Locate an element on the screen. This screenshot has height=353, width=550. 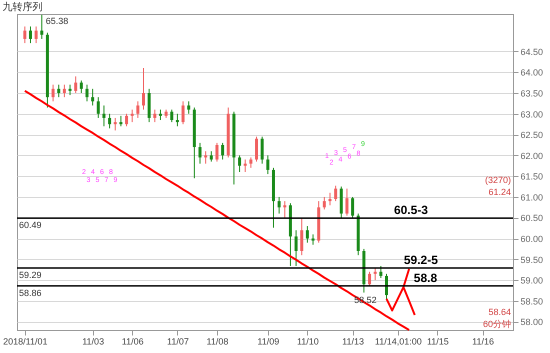
annotation: 58.64 is located at coordinates (499, 312).